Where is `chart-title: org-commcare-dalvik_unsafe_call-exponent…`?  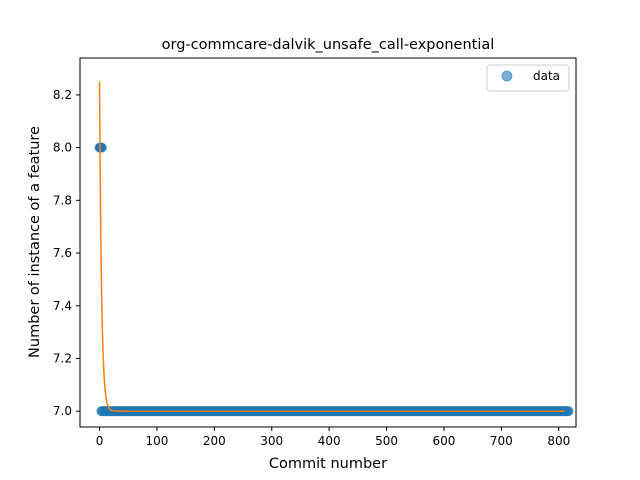
chart-title: org-commcare-dalvik_unsafe_call-exponent… is located at coordinates (328, 45).